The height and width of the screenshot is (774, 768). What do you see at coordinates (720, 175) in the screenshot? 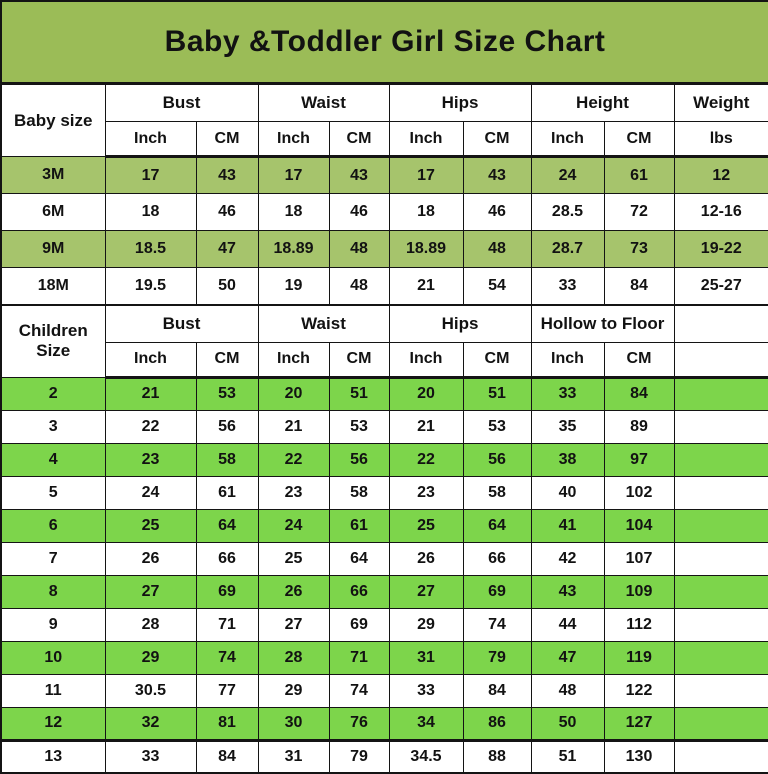
I see `value-cell: 12` at bounding box center [720, 175].